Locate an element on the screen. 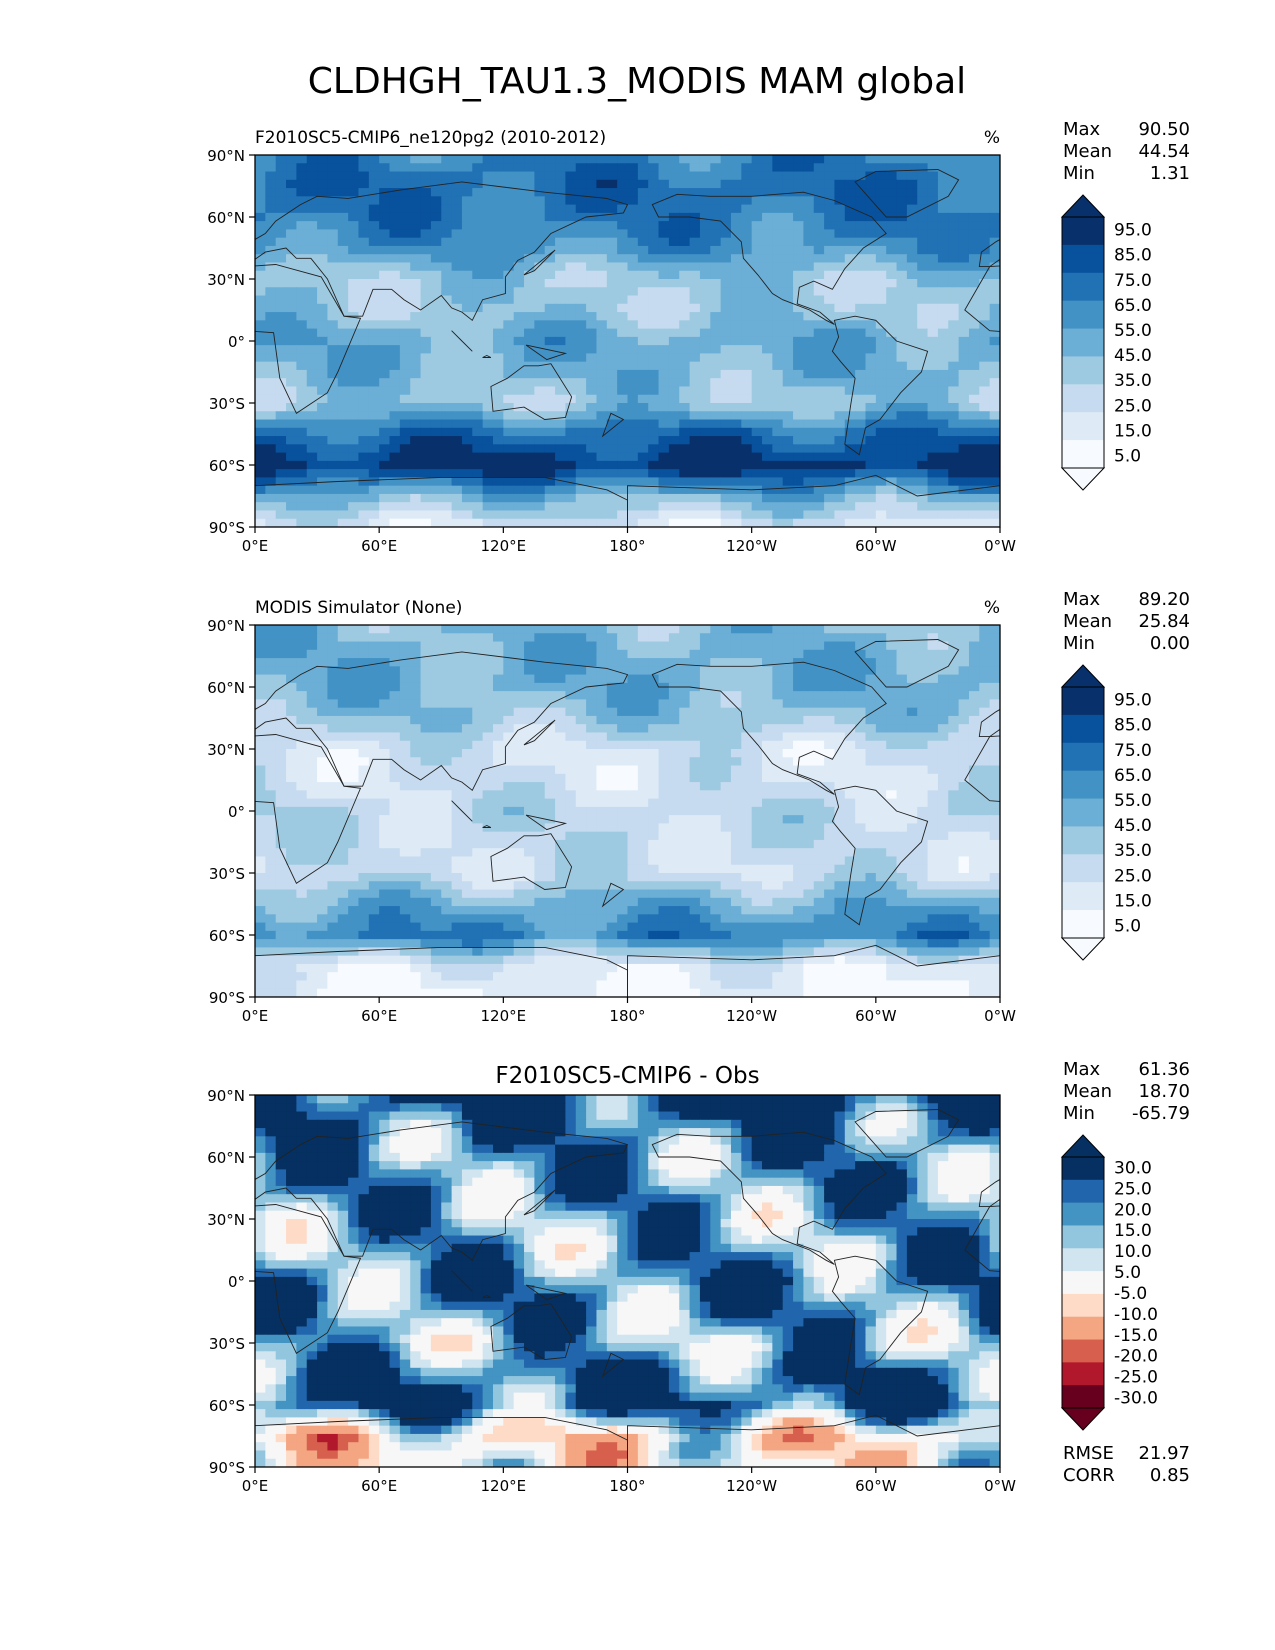 Image resolution: width=1275 pixels, height=1650 pixels. coastlines is located at coordinates (627, 1288).